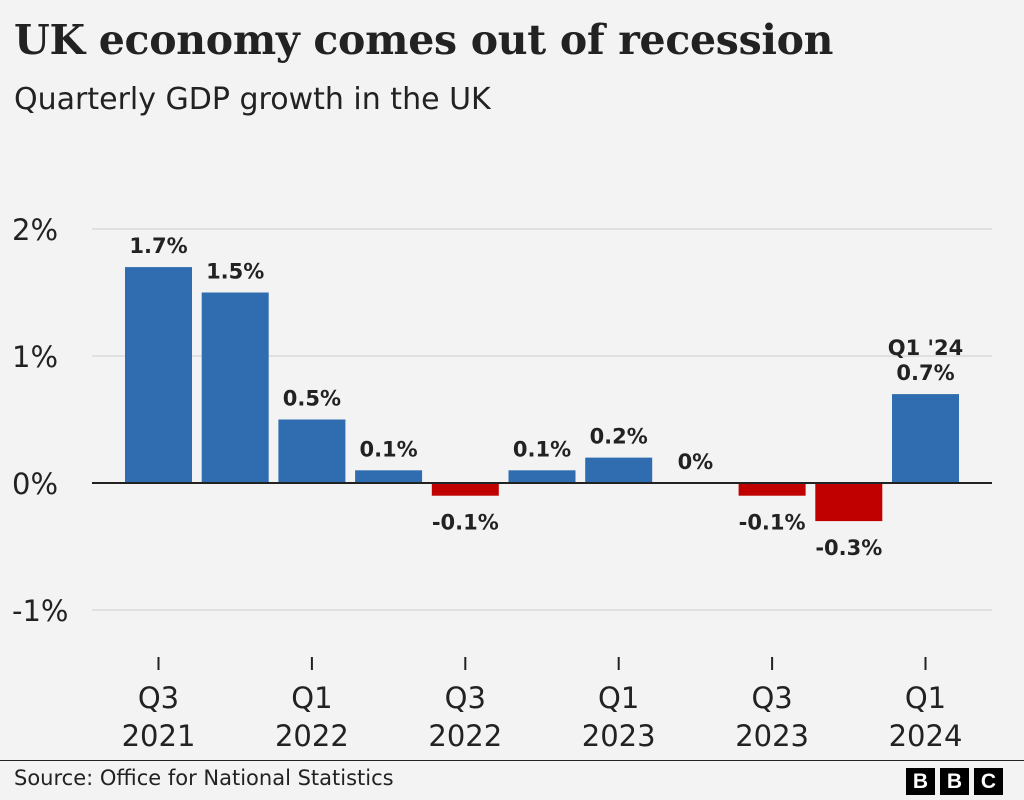  I want to click on x-tick-label: 2024, so click(926, 736).